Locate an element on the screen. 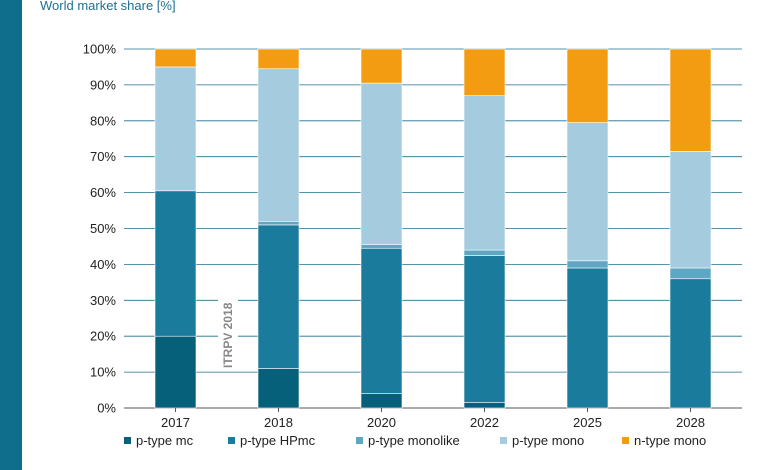  legend-label: p-type HPmc is located at coordinates (278, 440).